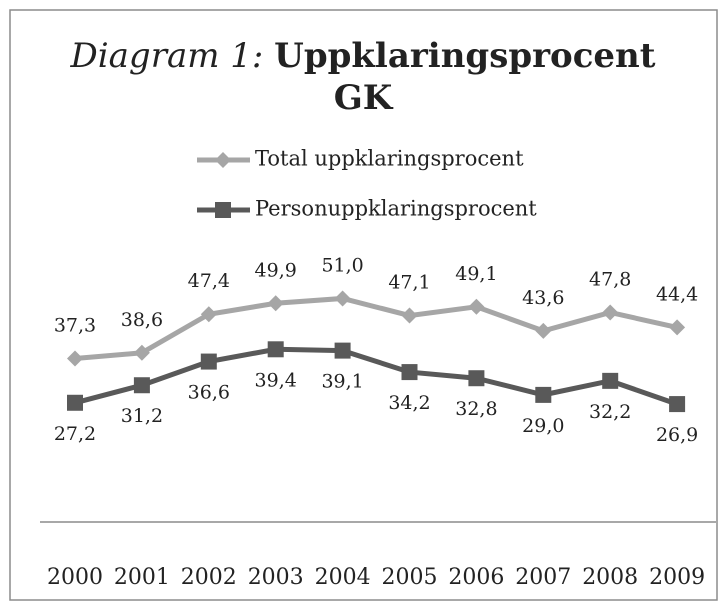 The height and width of the screenshot is (604, 726). What do you see at coordinates (343, 577) in the screenshot?
I see `x-tick-label: 2004` at bounding box center [343, 577].